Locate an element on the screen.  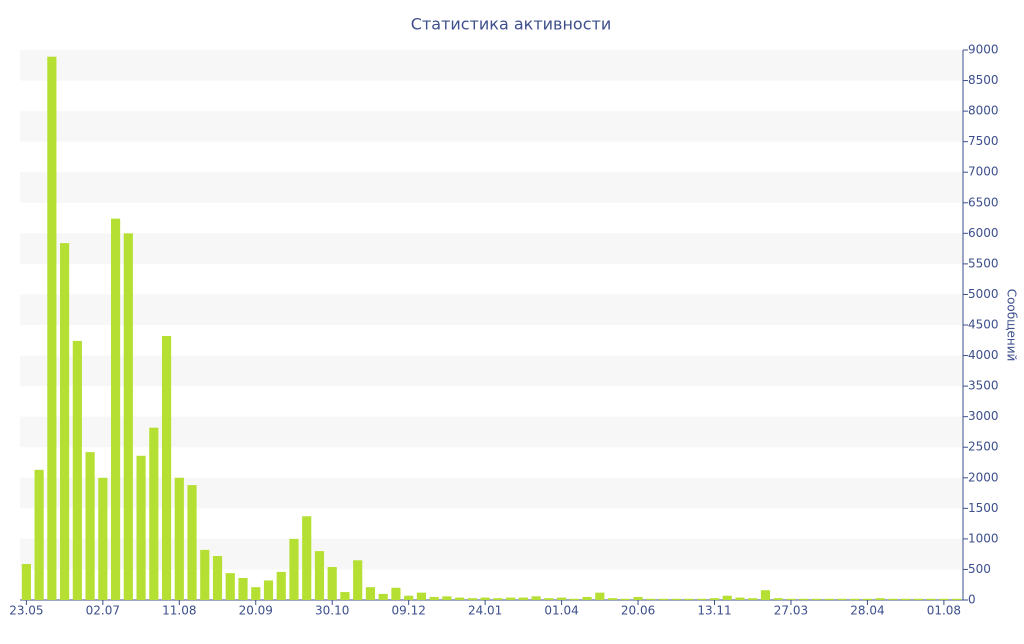
y-tick-label: 5000 is located at coordinates (983, 294).